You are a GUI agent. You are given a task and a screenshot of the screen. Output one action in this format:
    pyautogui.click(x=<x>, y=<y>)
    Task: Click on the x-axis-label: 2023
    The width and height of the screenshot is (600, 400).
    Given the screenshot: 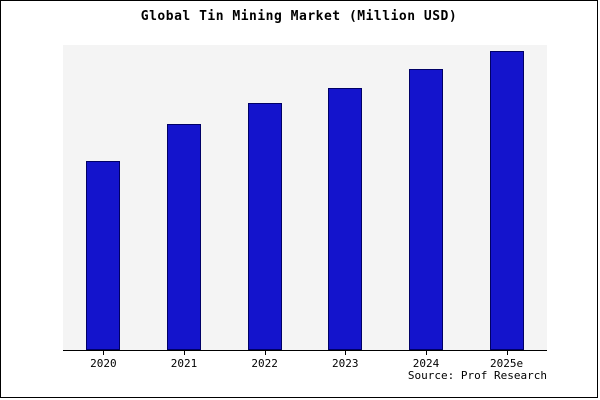 What is the action you would take?
    pyautogui.click(x=345, y=360)
    